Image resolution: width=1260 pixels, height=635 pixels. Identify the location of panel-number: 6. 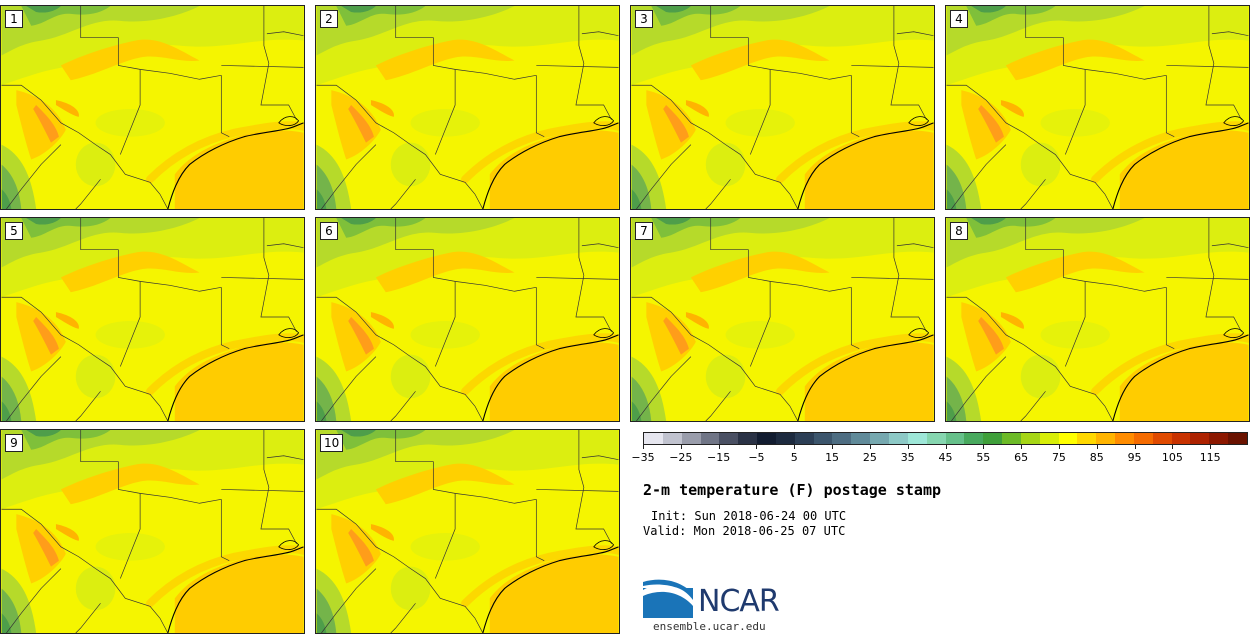
(329, 231).